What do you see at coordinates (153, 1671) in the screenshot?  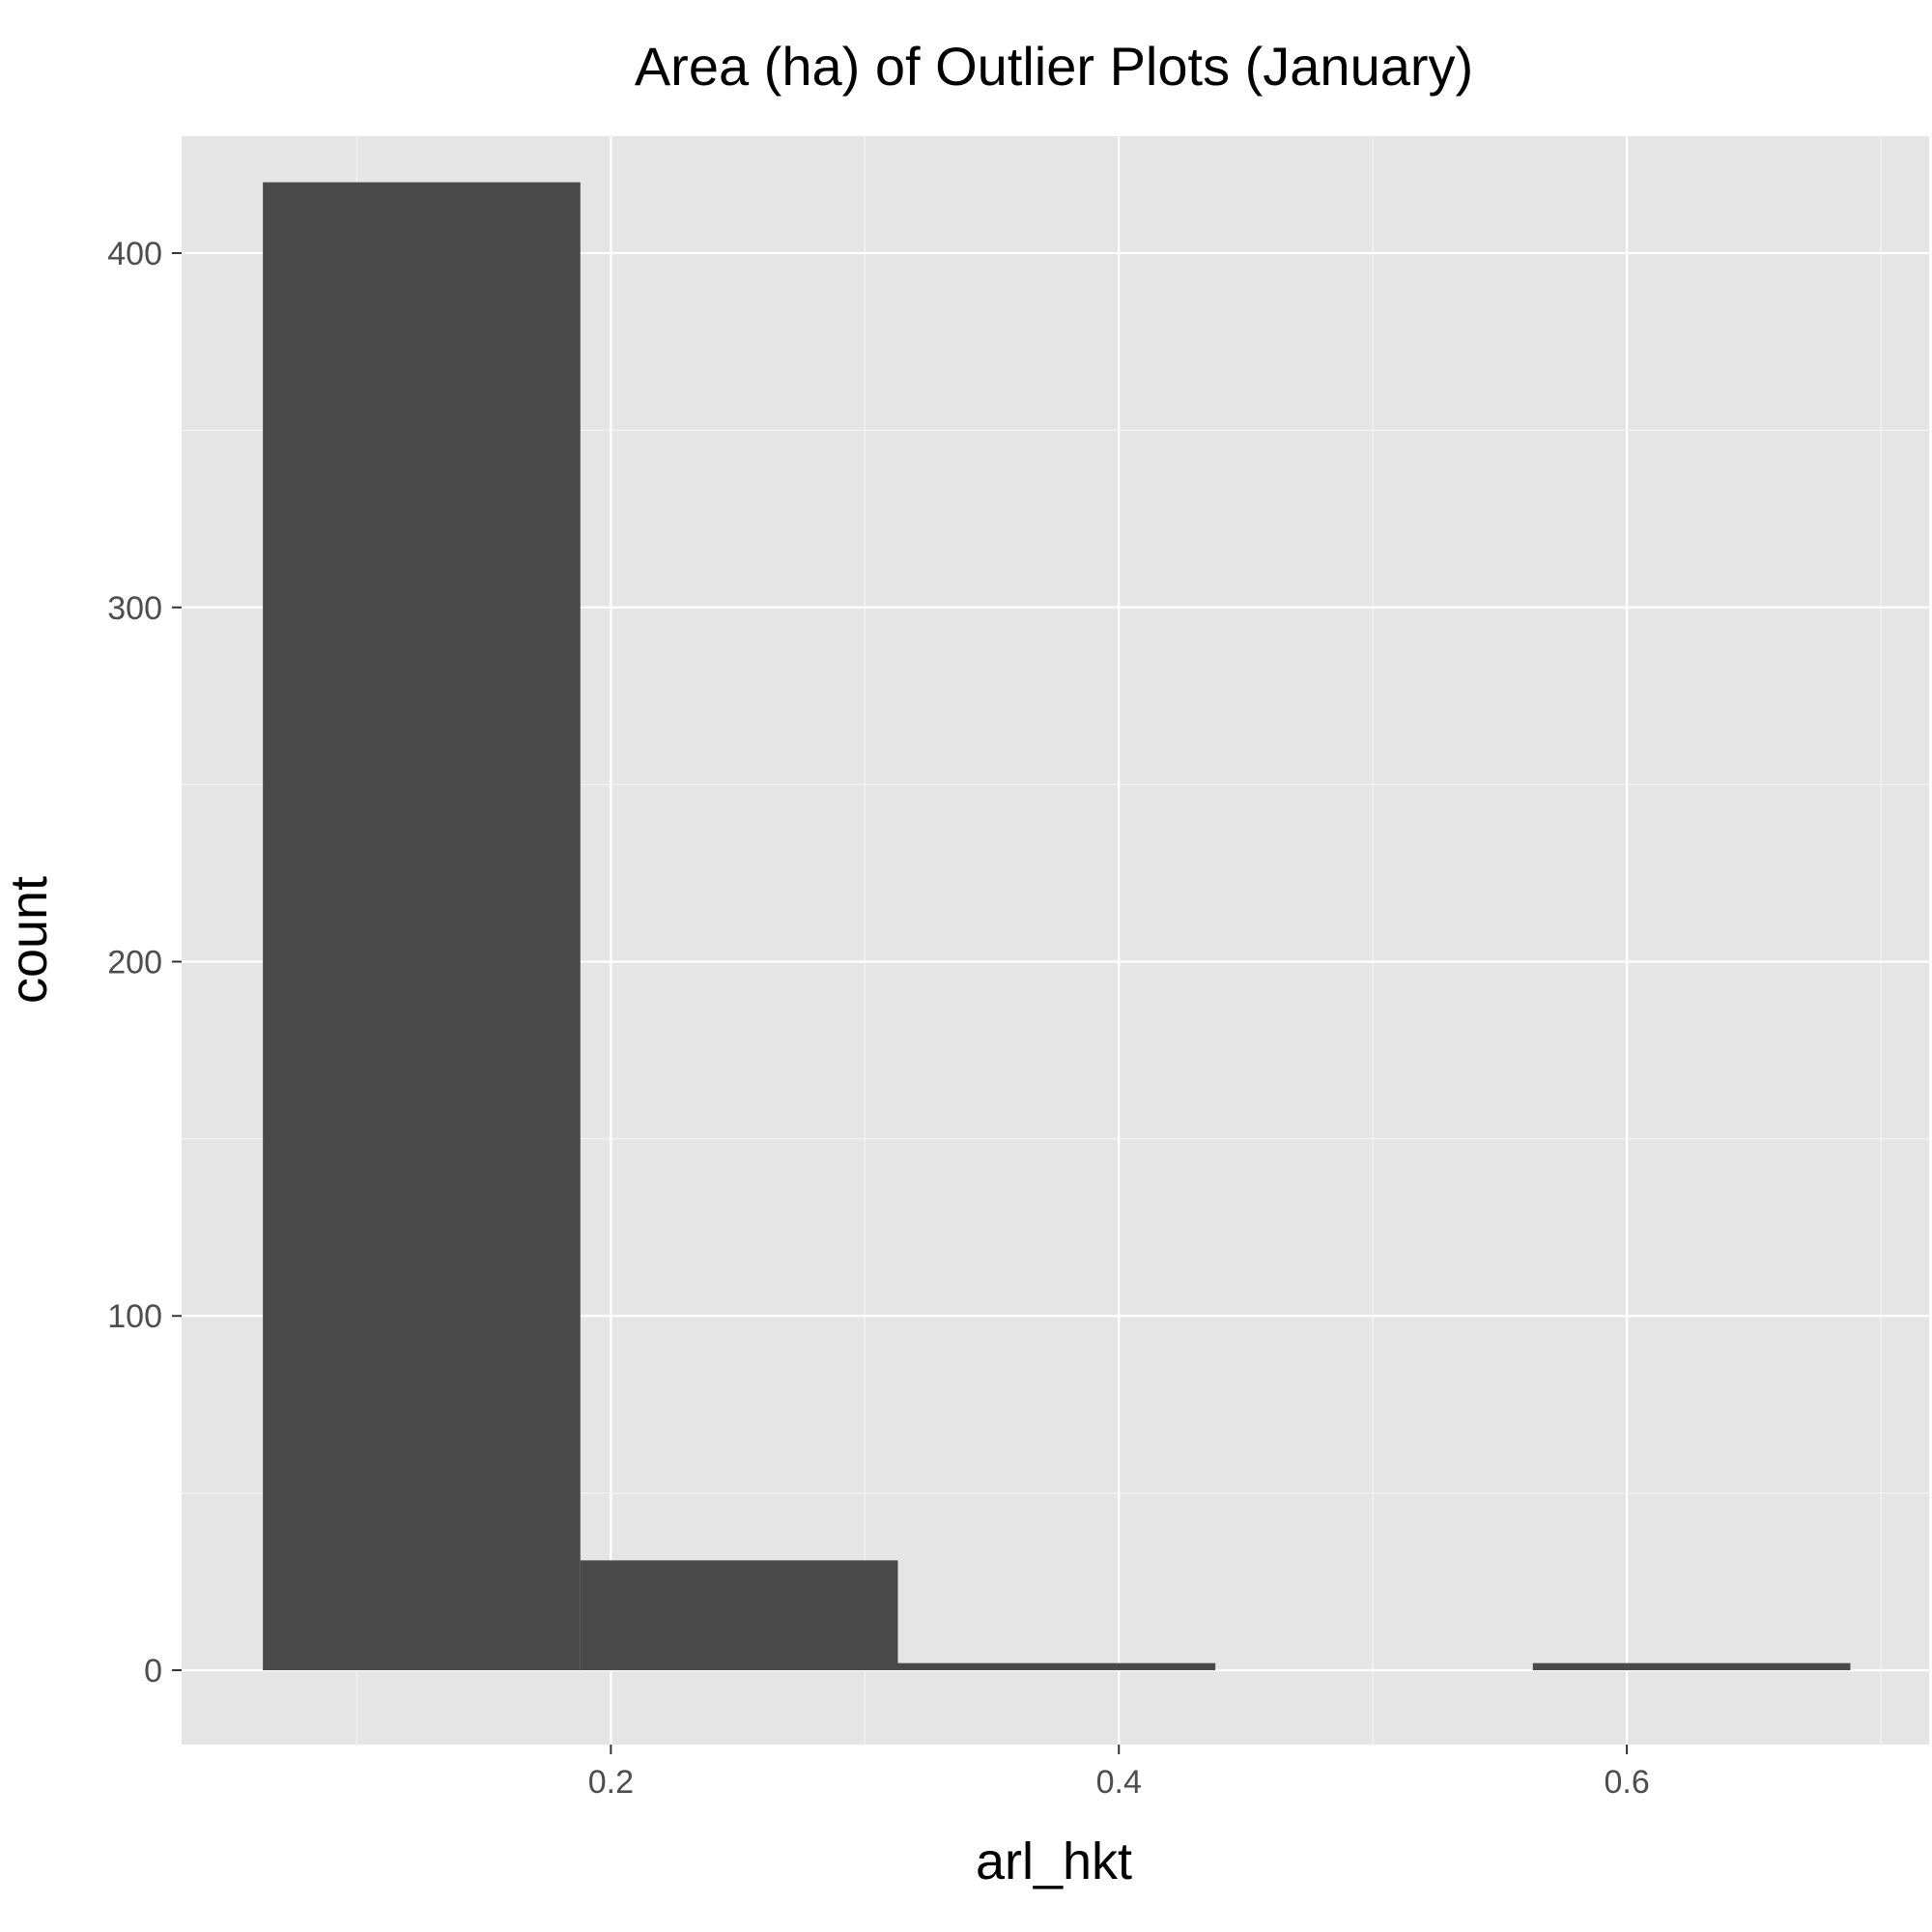 I see `y-tick-label: 0` at bounding box center [153, 1671].